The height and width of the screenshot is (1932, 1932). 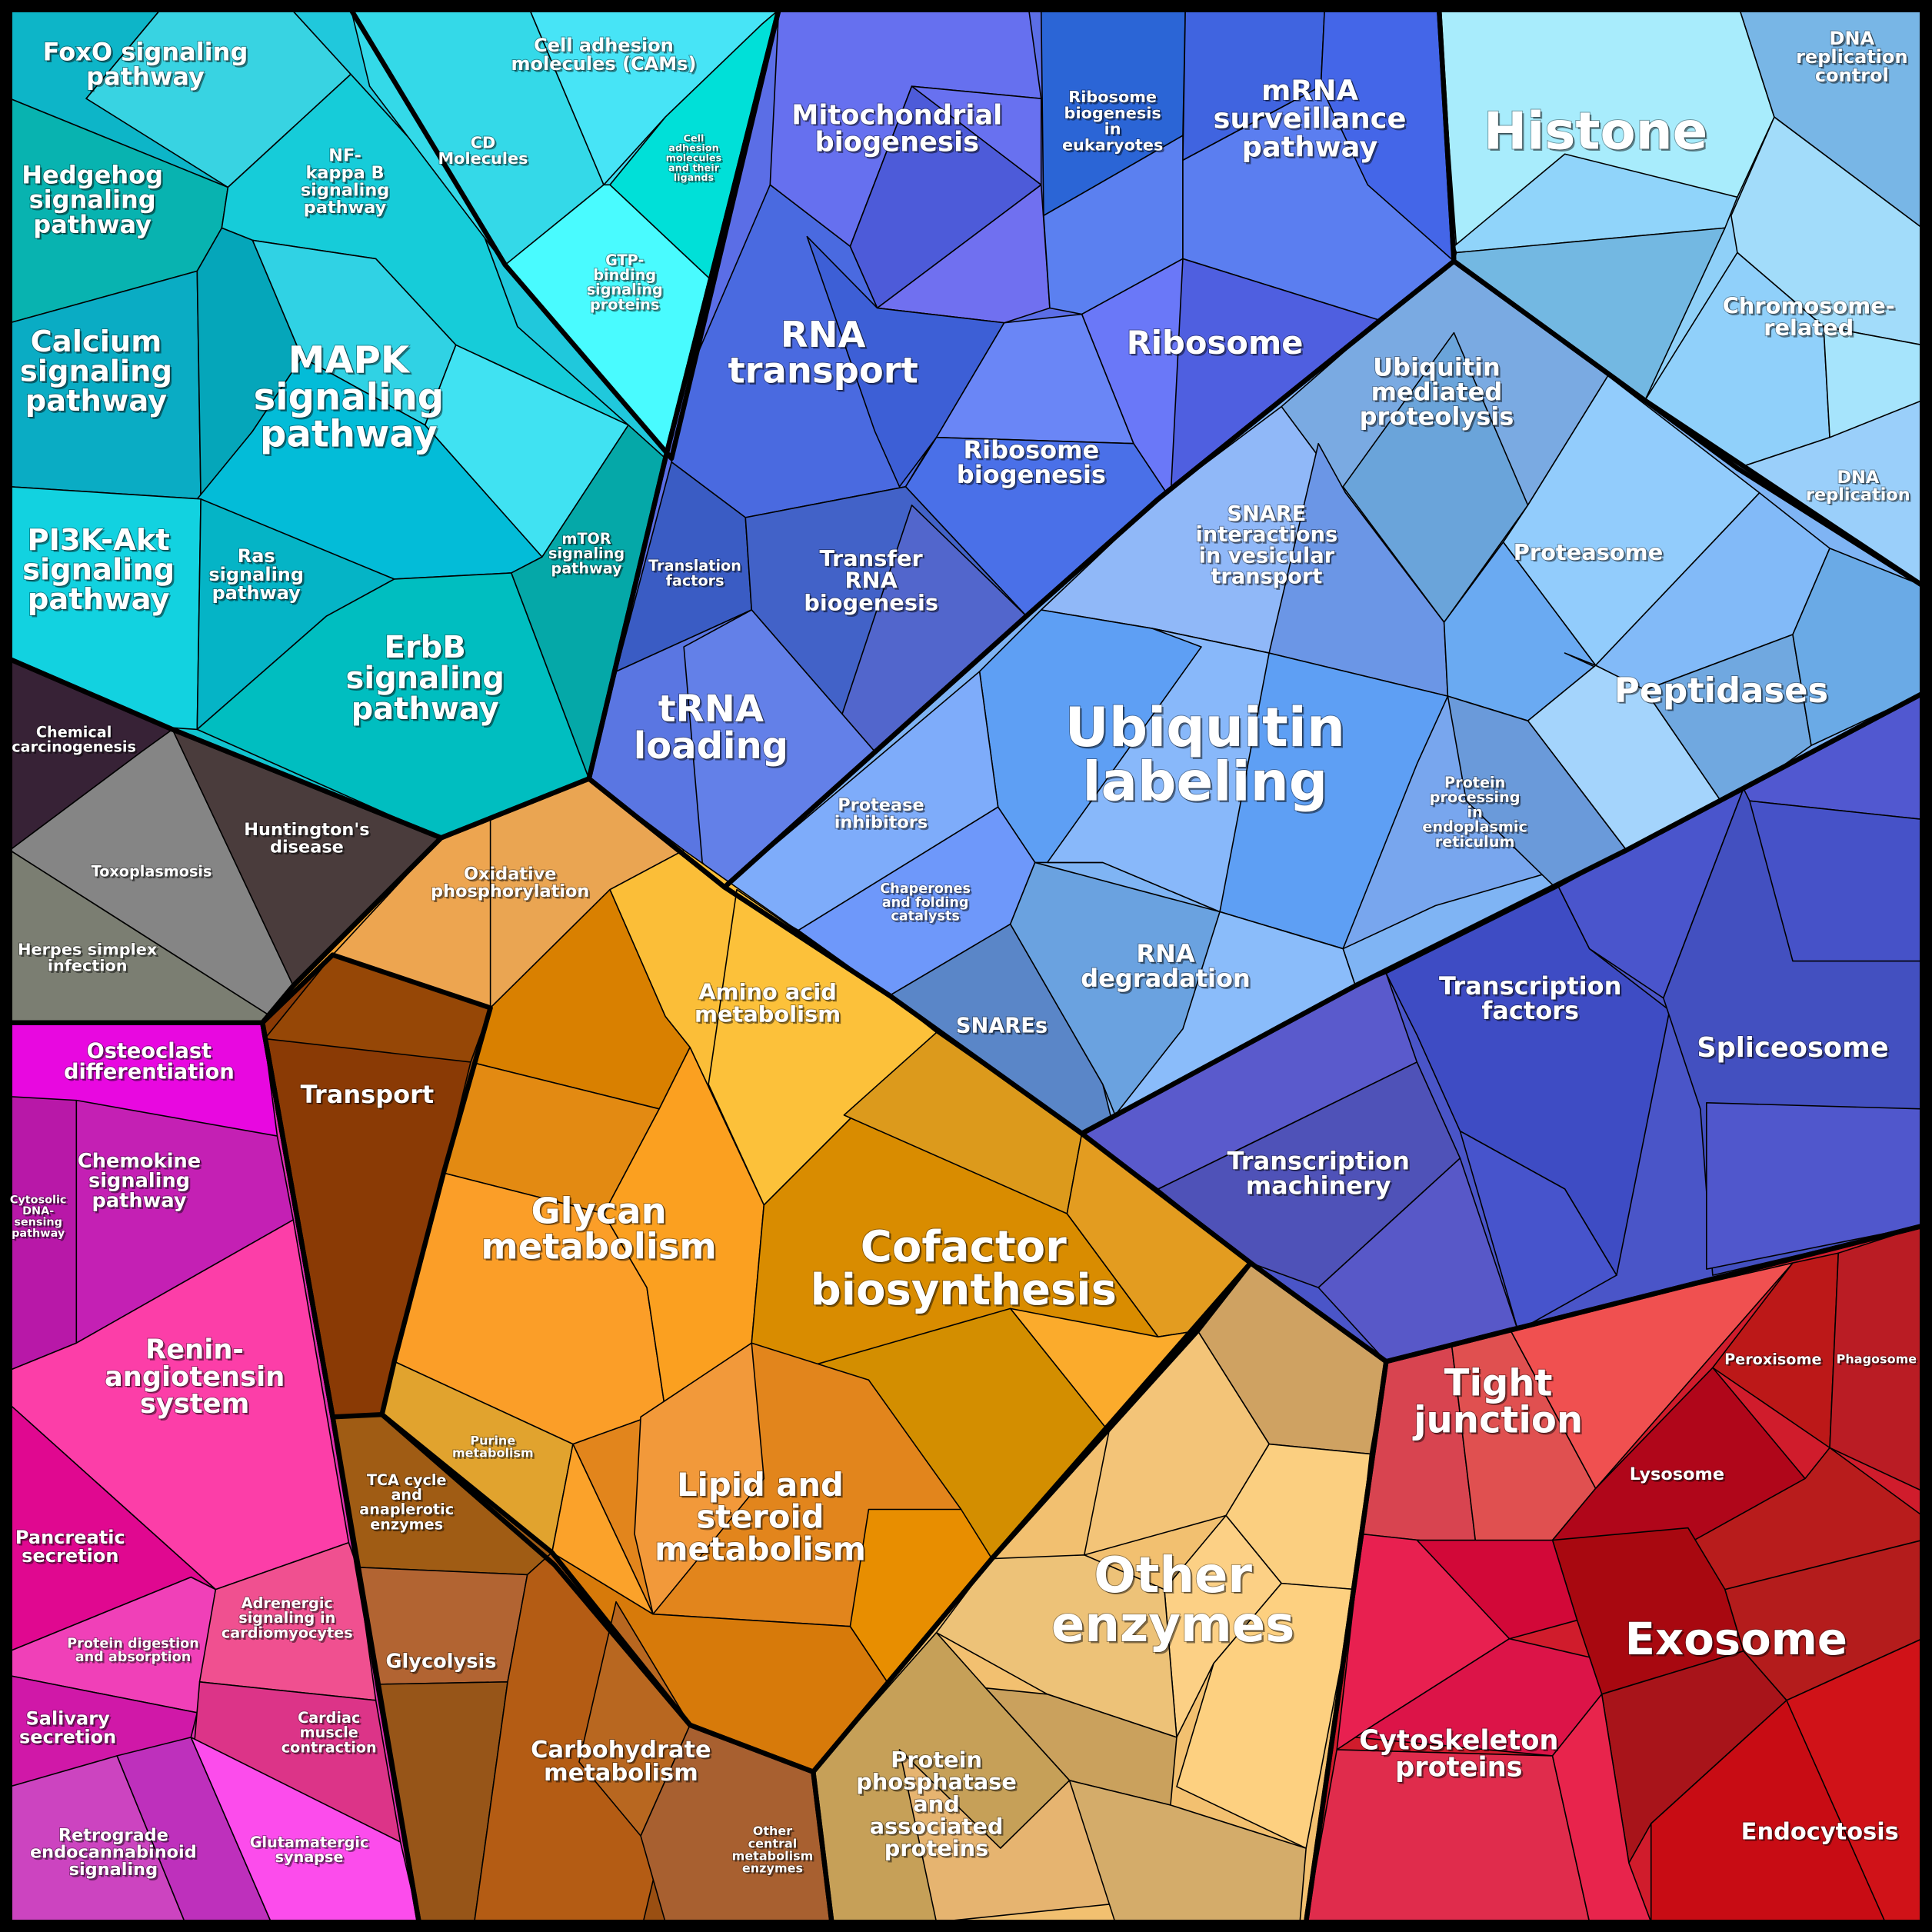 I want to click on label-shadow: Adrenergic signaling in cardiomyocytes, so click(x=289, y=1619).